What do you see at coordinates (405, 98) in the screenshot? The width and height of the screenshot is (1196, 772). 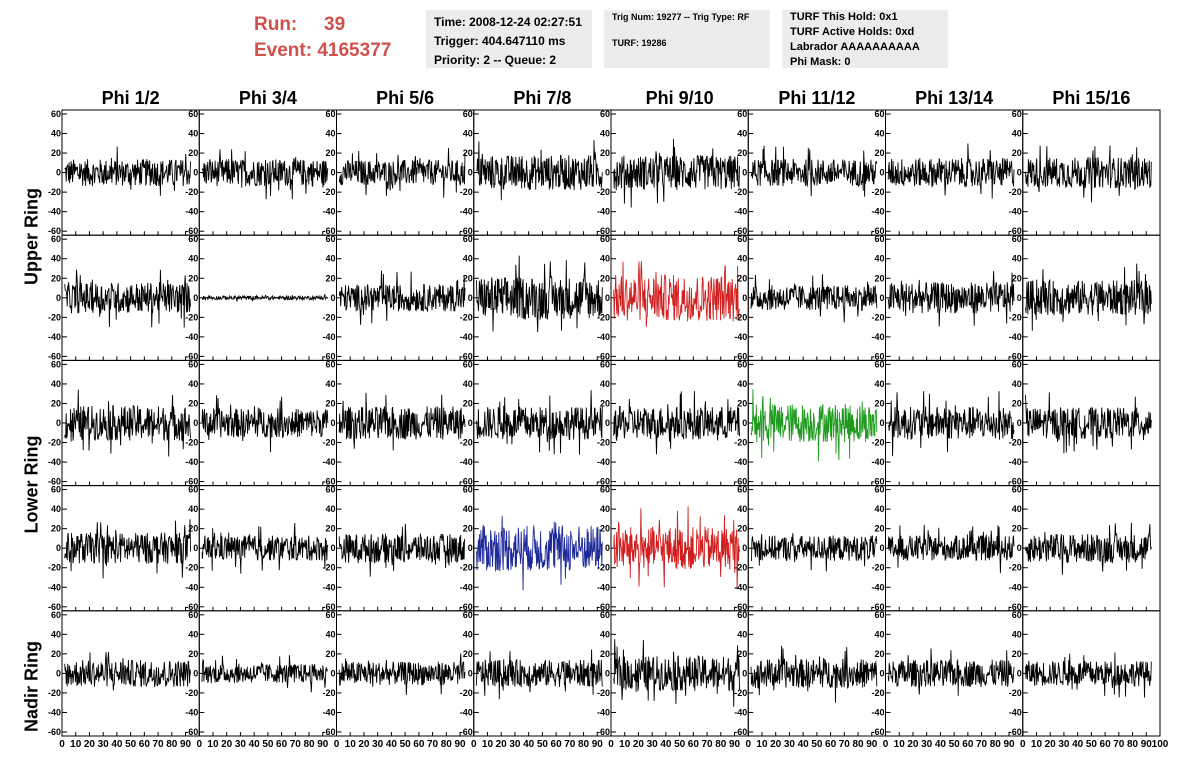 I see `phi-column-header: Phi 5/6` at bounding box center [405, 98].